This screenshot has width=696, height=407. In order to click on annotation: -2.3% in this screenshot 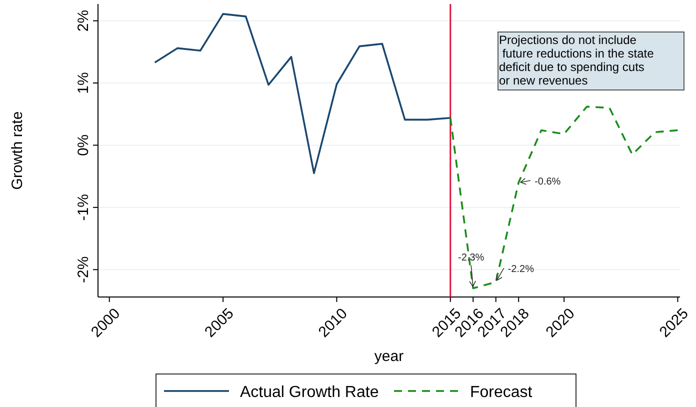, I will do `click(471, 258)`.